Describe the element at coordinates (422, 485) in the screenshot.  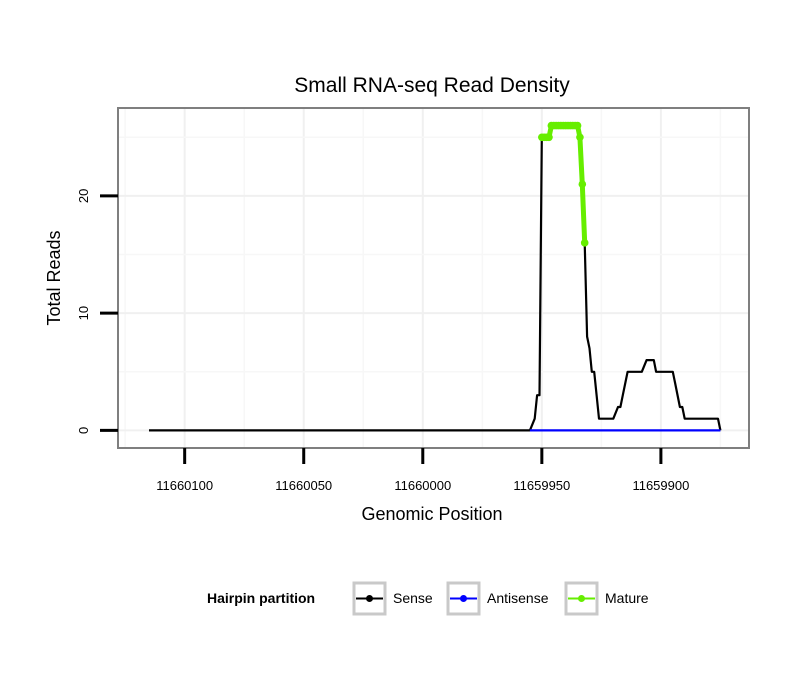
I see `x-tick-label: 11660000` at that location.